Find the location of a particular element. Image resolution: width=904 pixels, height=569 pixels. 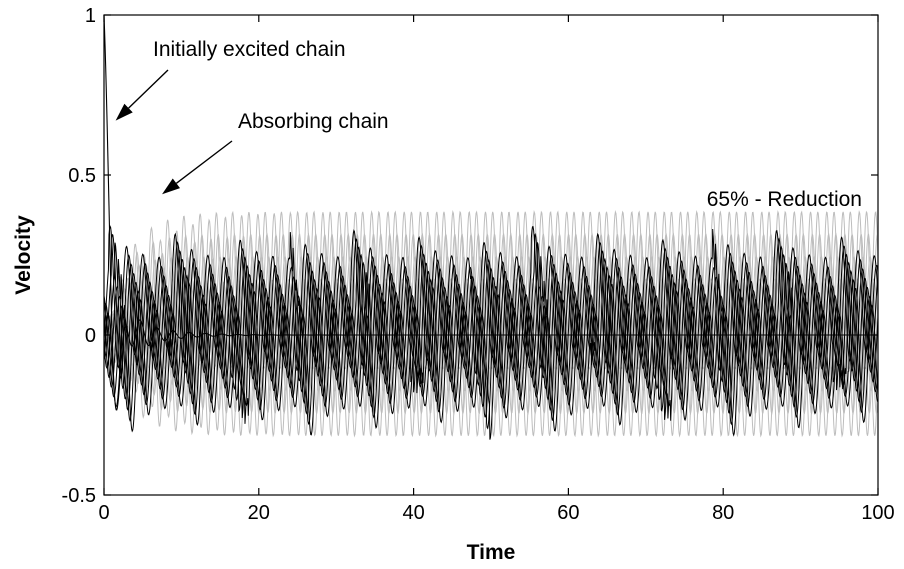

annotation-absorbing: Absorbing chain is located at coordinates (313, 121).